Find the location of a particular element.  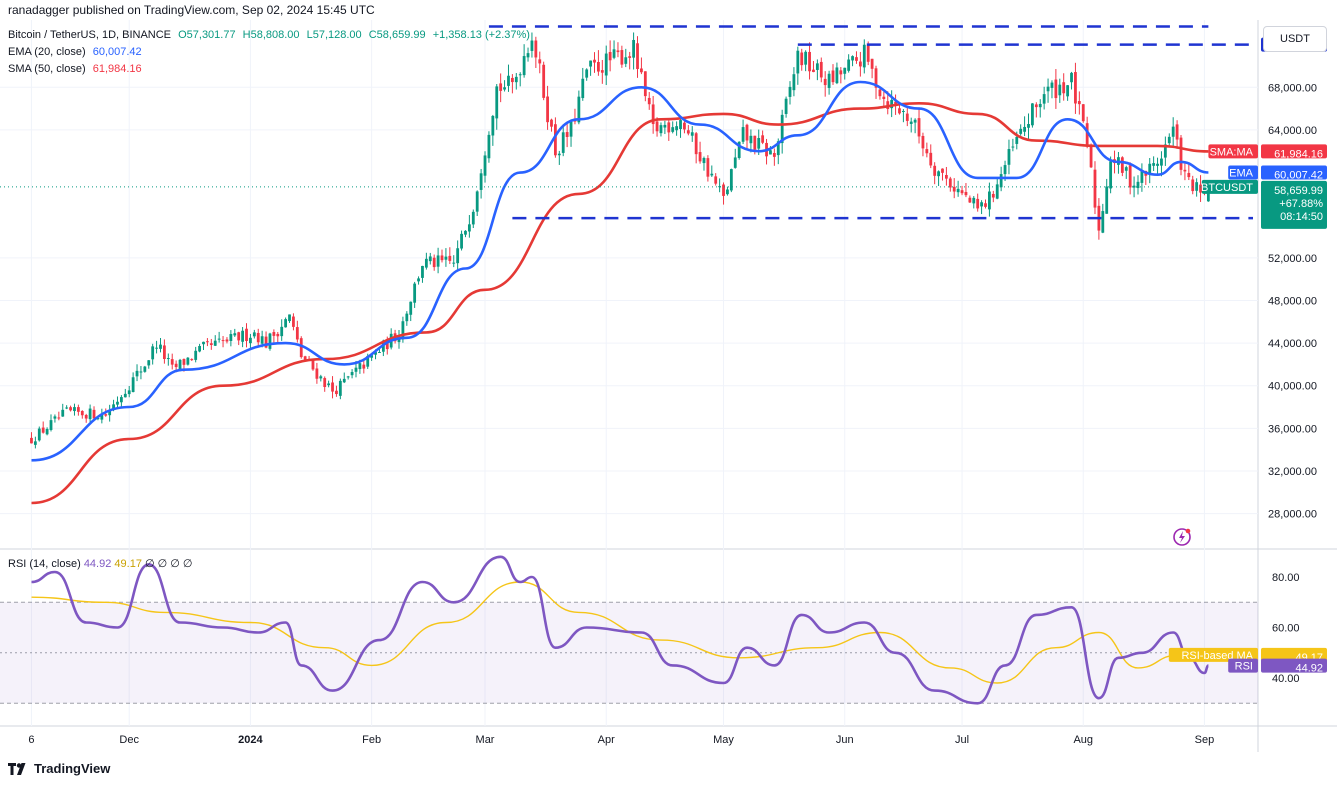

rsi-ma-line is located at coordinates (620, 632).